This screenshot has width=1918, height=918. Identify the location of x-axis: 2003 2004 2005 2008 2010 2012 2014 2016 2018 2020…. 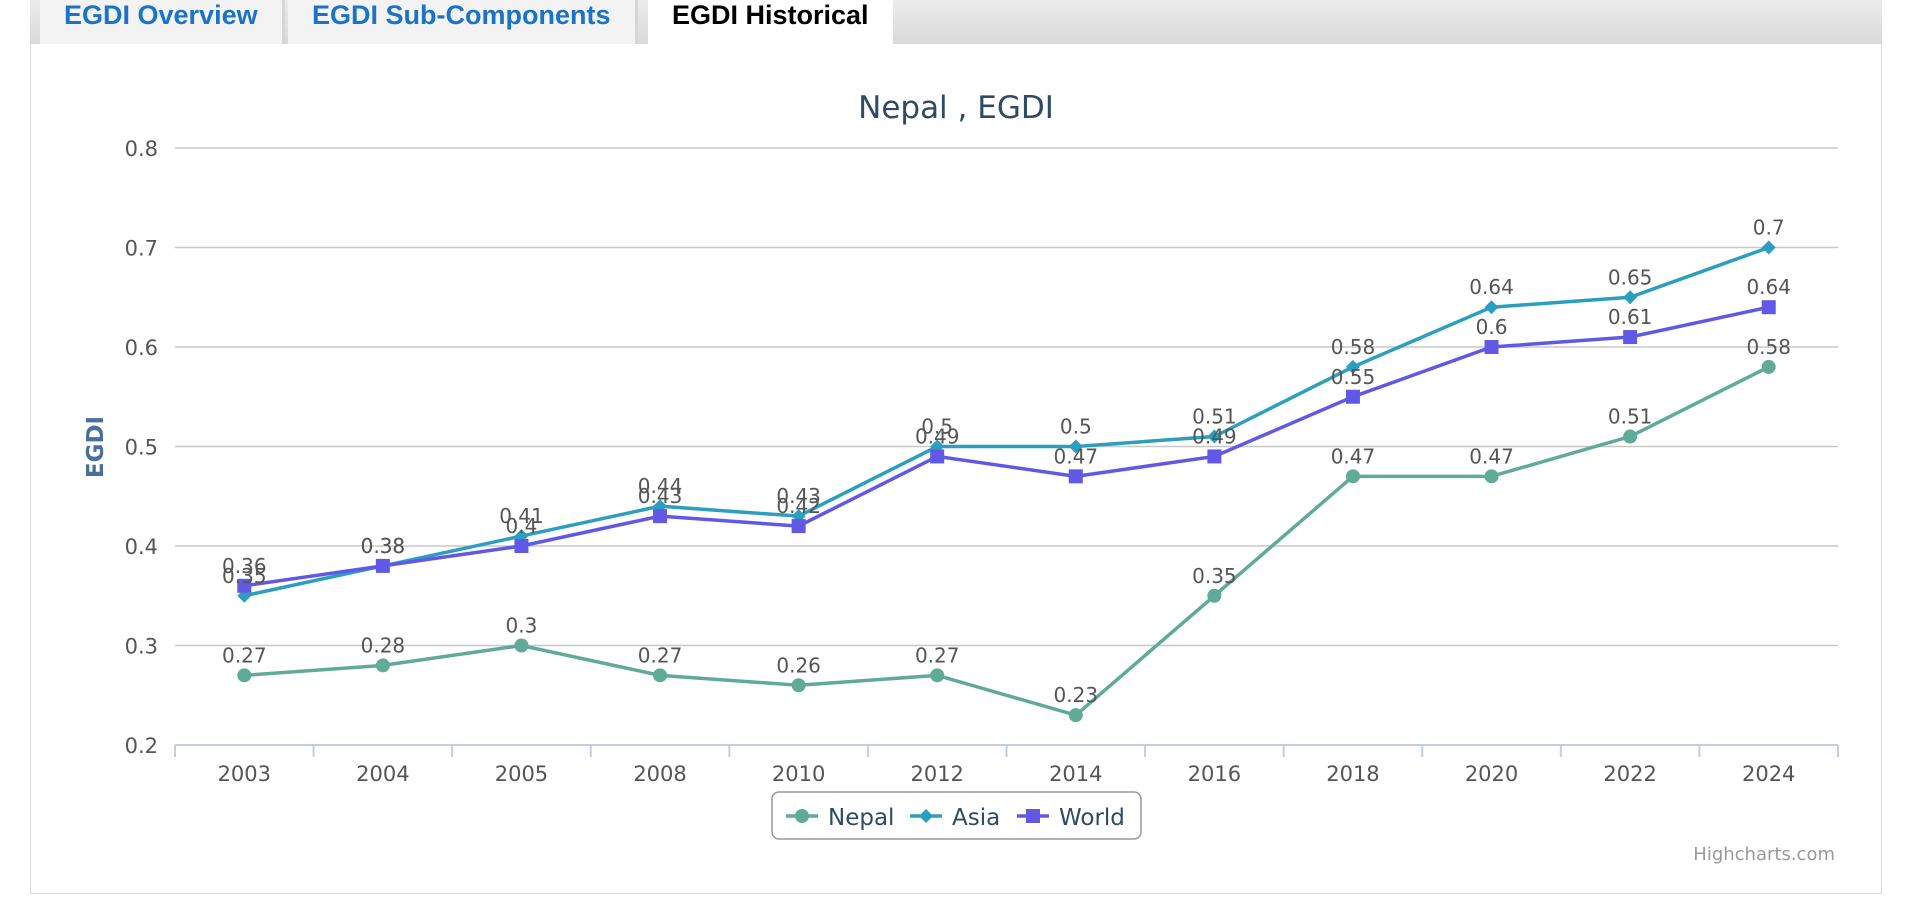
(1006, 765).